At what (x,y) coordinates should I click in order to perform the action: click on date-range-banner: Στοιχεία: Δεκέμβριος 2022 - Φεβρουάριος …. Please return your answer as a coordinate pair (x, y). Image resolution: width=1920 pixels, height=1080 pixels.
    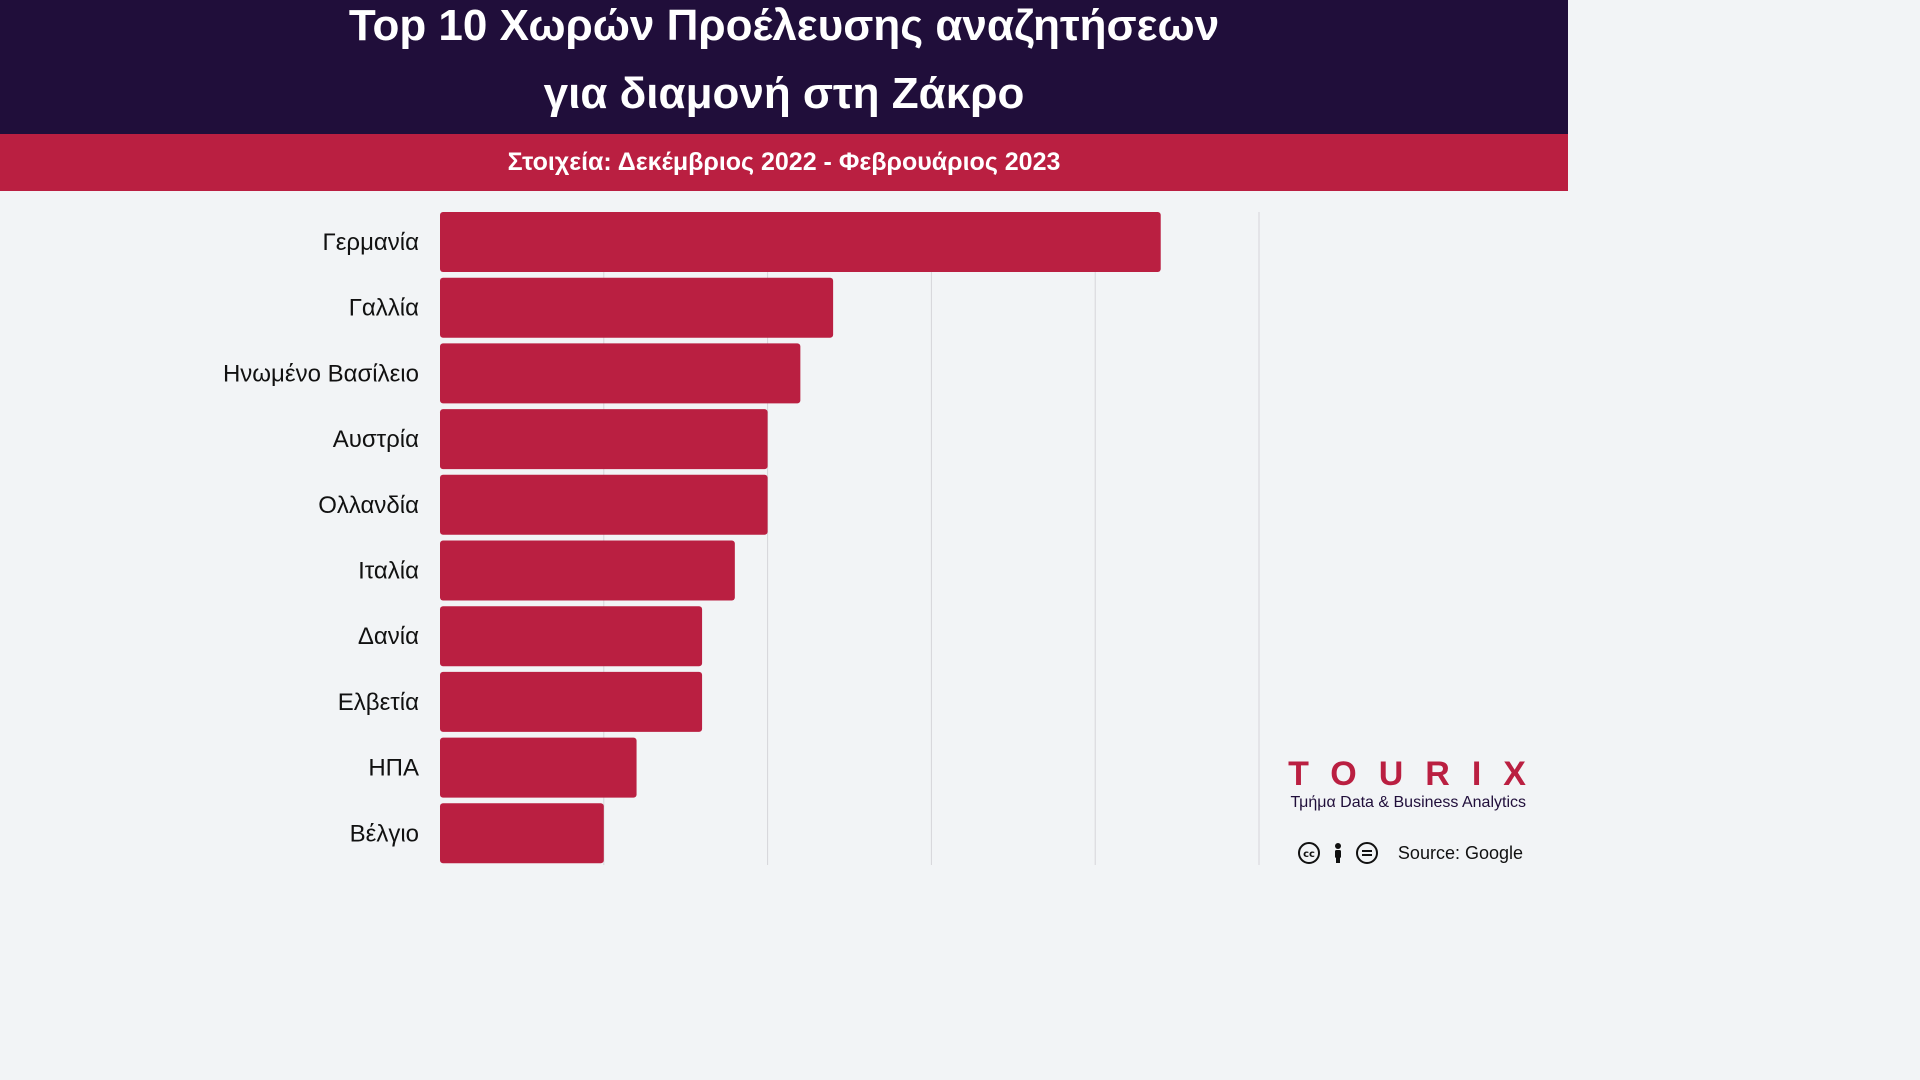
    Looking at the image, I should click on (784, 162).